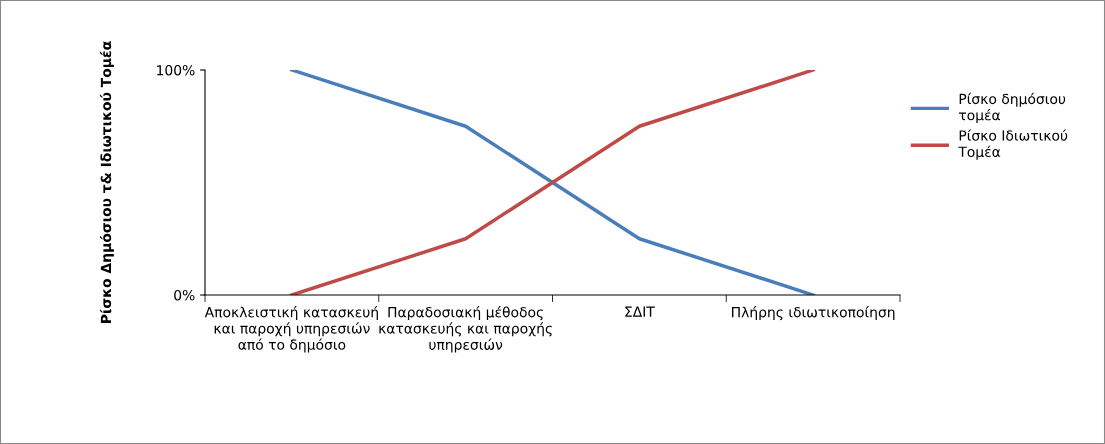 This screenshot has width=1105, height=444. Describe the element at coordinates (640, 311) in the screenshot. I see `x-tick-label: ΣΔΙΤ` at that location.